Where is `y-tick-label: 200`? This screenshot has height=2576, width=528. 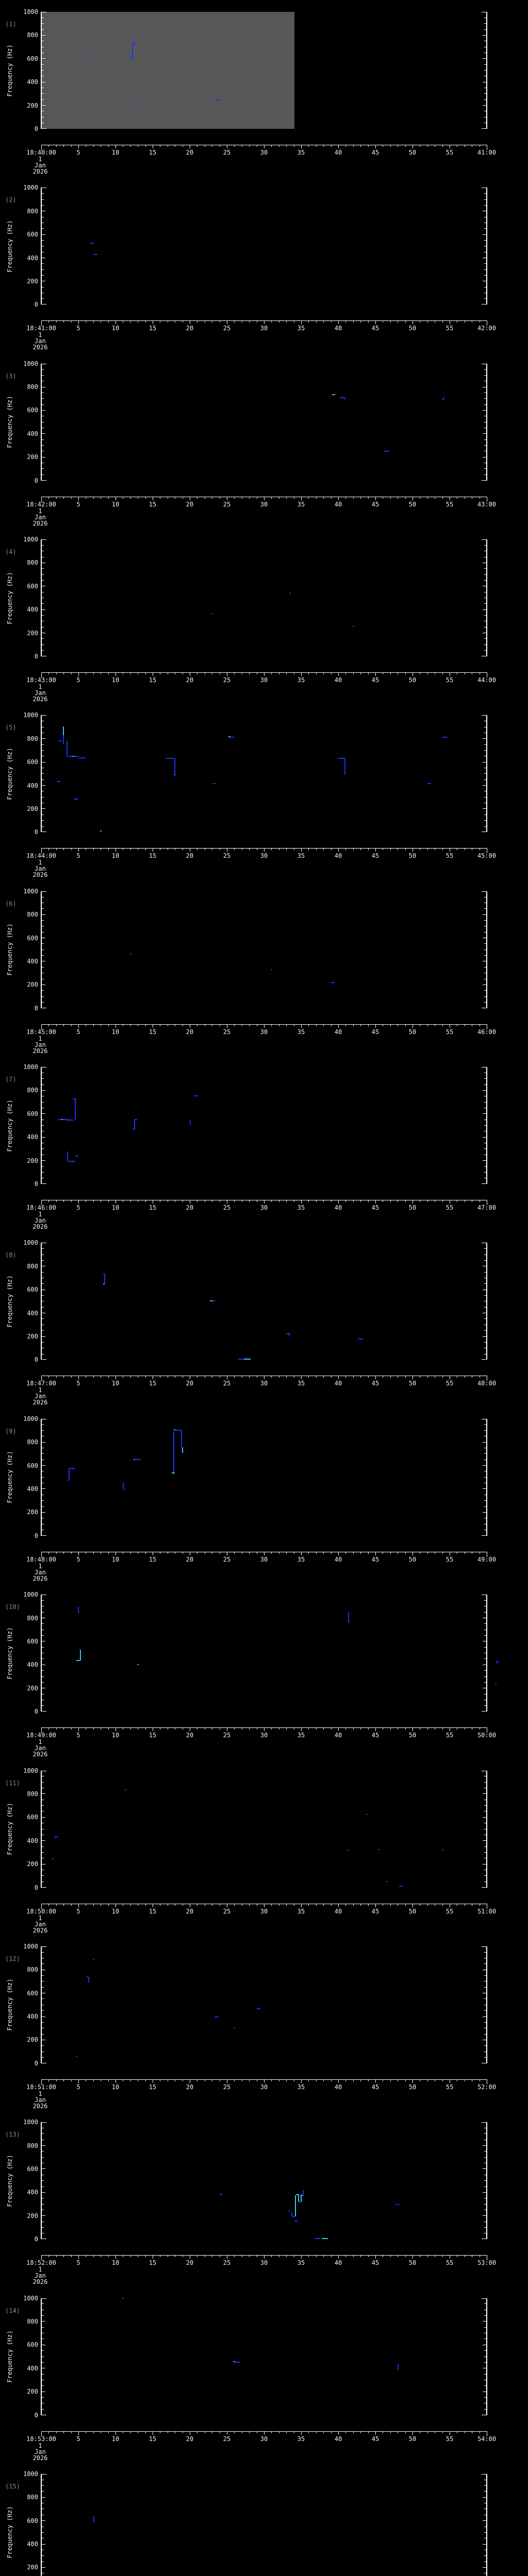 y-tick-label: 200 is located at coordinates (32, 2040).